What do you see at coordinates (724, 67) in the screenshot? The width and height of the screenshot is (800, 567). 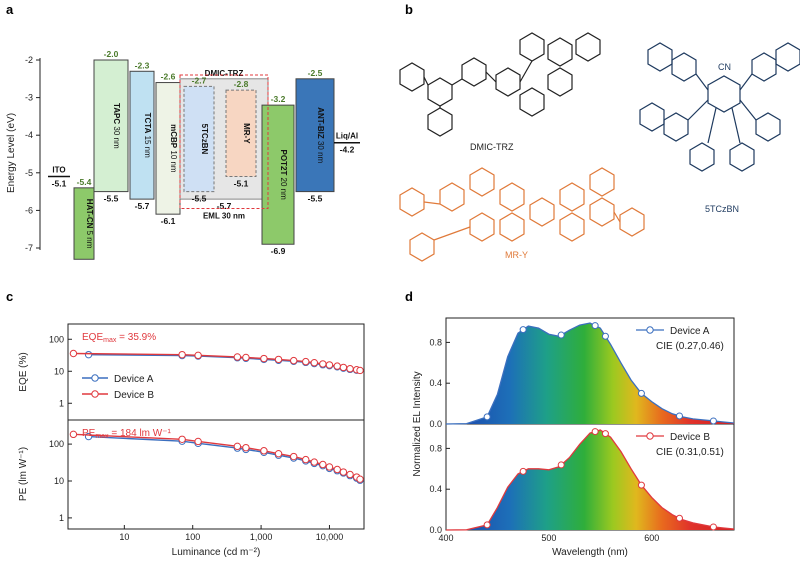 I see `cn-label: CN` at bounding box center [724, 67].